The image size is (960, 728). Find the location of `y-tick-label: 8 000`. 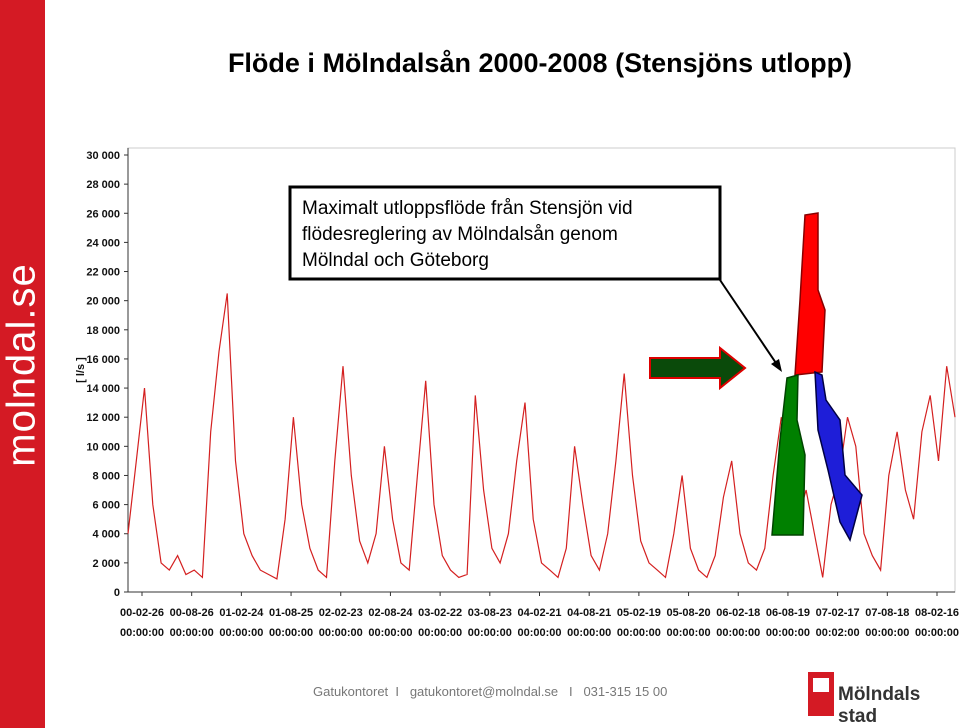

y-tick-label: 8 000 is located at coordinates (106, 476).